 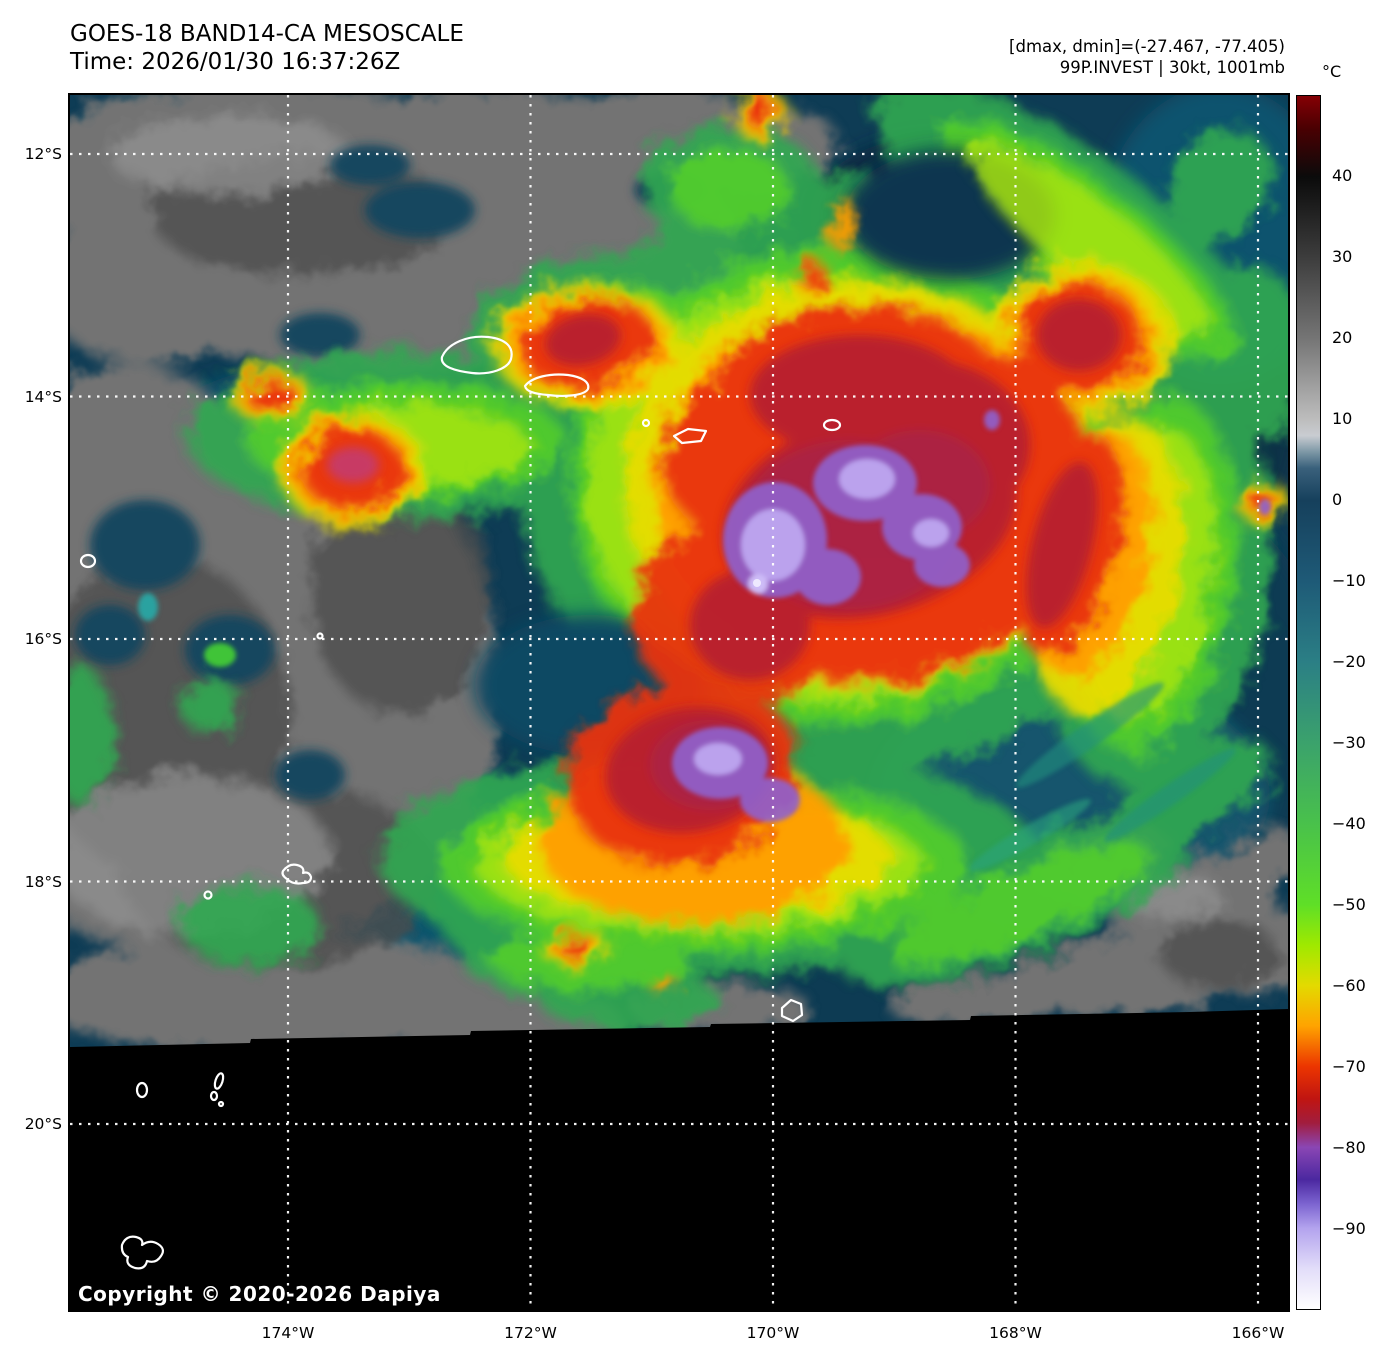 I want to click on colorbar-tick-label: −80, so click(x=1349, y=1147).